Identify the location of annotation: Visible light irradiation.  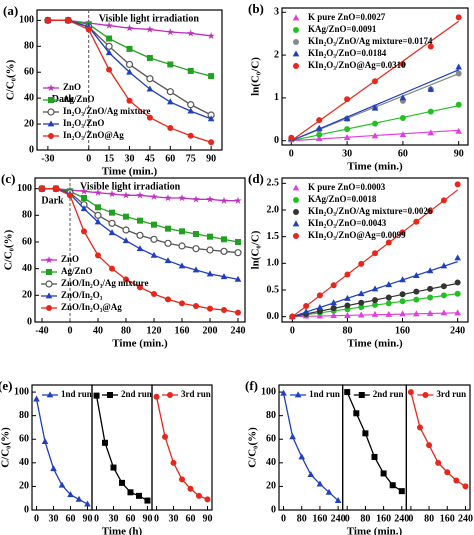
(149, 18).